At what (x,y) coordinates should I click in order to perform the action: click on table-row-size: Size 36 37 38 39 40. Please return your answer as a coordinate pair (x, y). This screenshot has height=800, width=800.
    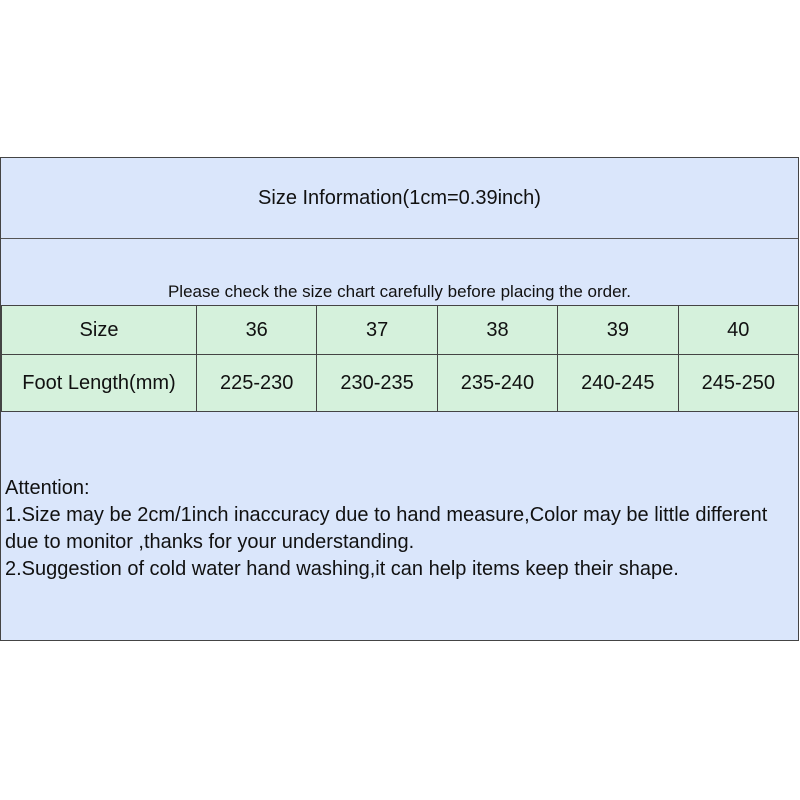
    Looking at the image, I should click on (400, 330).